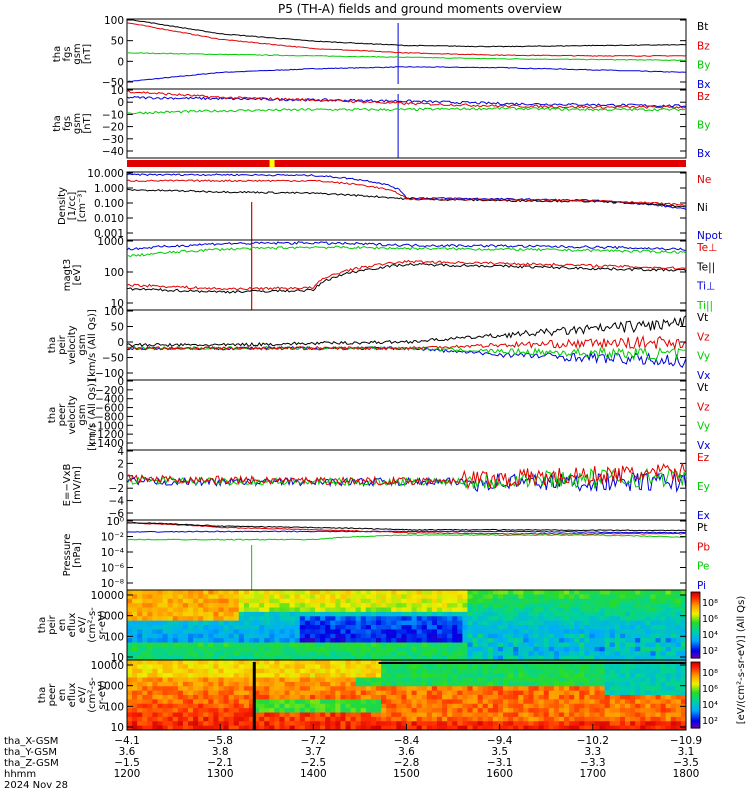 This screenshot has height=800, width=750. Describe the element at coordinates (406, 123) in the screenshot. I see `panel-frame` at that location.